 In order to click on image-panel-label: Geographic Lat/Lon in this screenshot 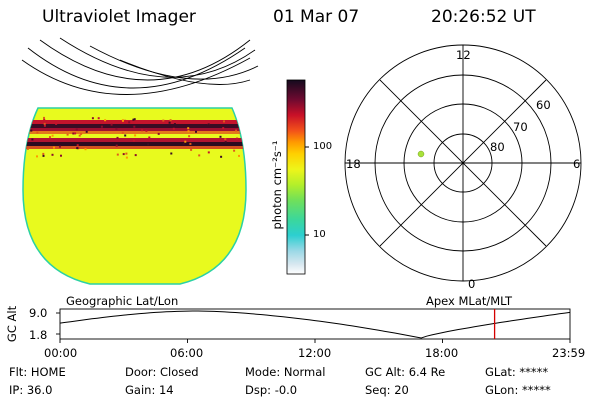, I will do `click(122, 301)`.